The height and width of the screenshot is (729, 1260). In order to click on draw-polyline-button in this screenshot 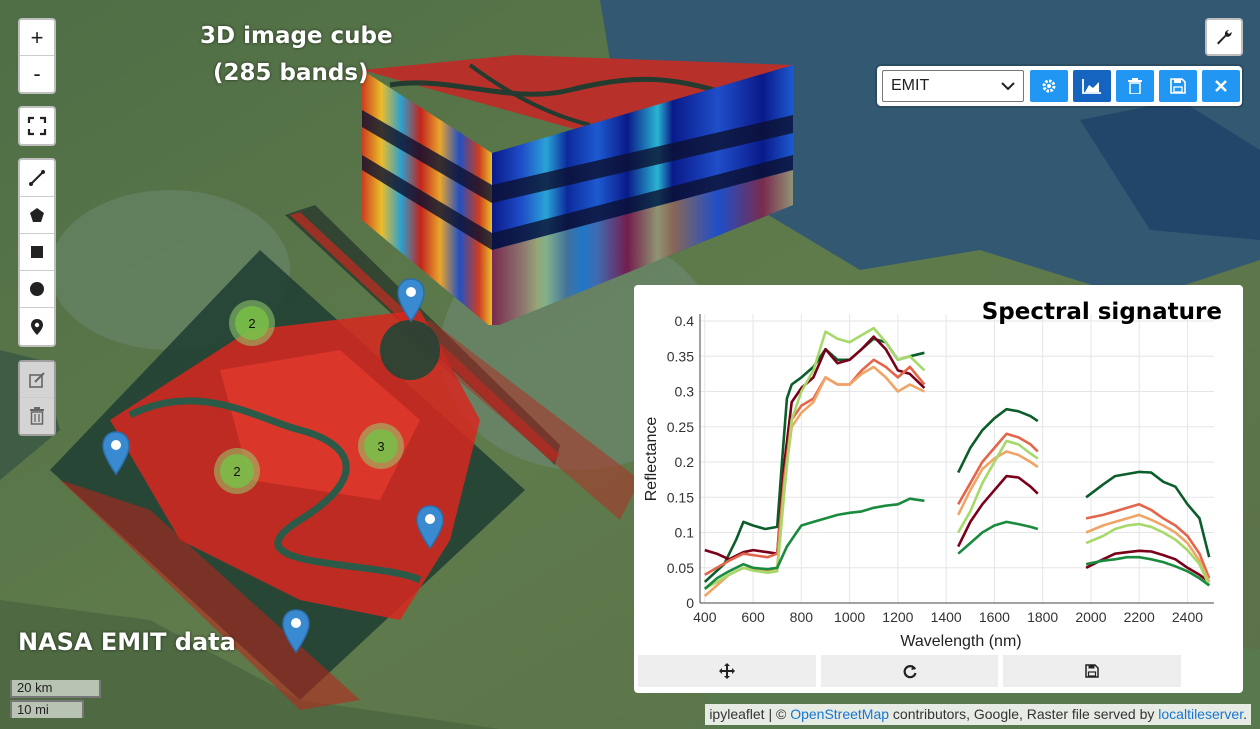, I will do `click(37, 178)`.